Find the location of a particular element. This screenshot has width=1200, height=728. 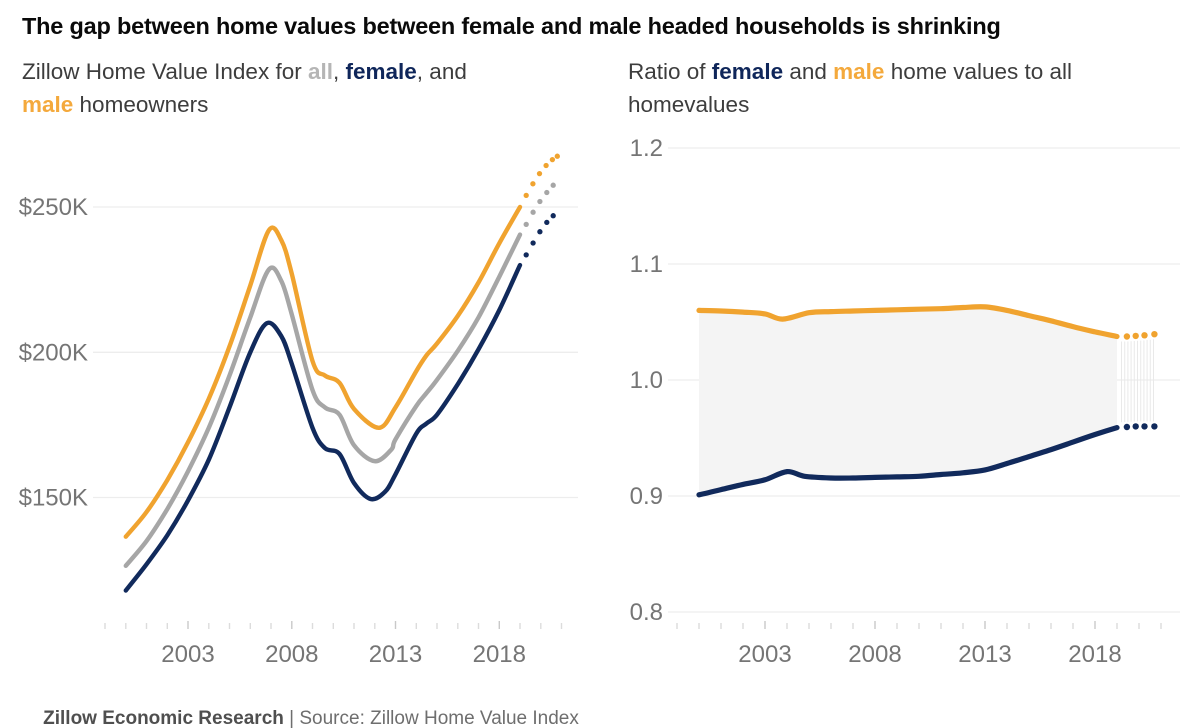

forecast-hatch is located at coordinates (1137, 381).